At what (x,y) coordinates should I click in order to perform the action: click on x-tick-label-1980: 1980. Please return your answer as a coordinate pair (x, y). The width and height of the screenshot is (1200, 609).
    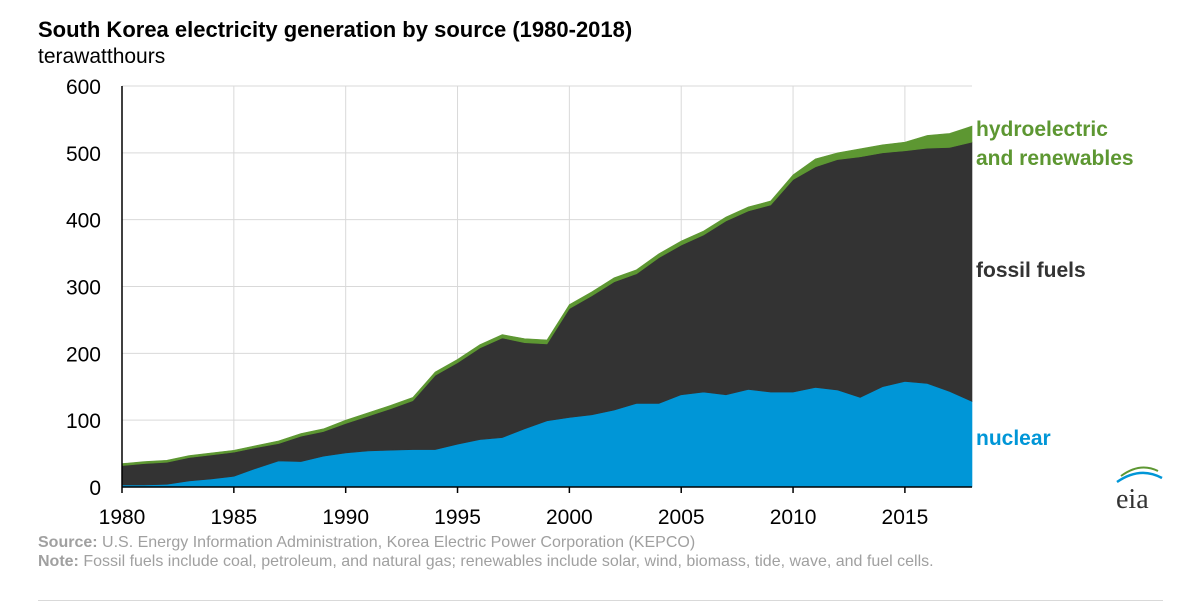
    Looking at the image, I should click on (122, 517).